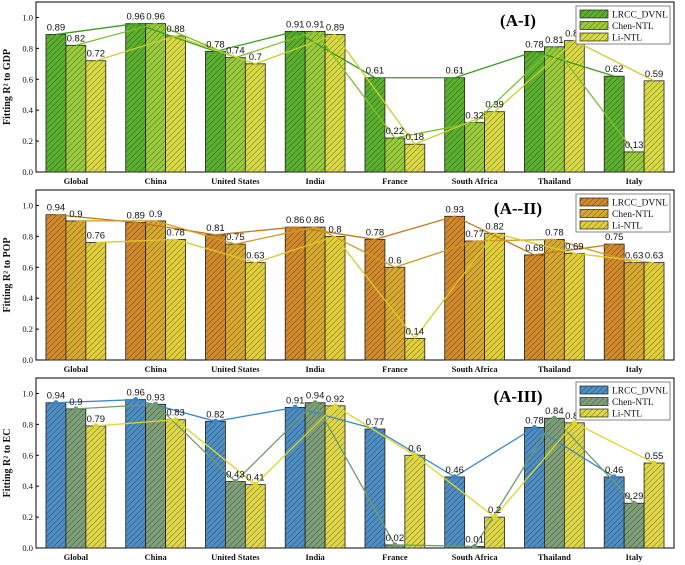 The width and height of the screenshot is (685, 565). I want to click on data-label: 0.82, so click(215, 414).